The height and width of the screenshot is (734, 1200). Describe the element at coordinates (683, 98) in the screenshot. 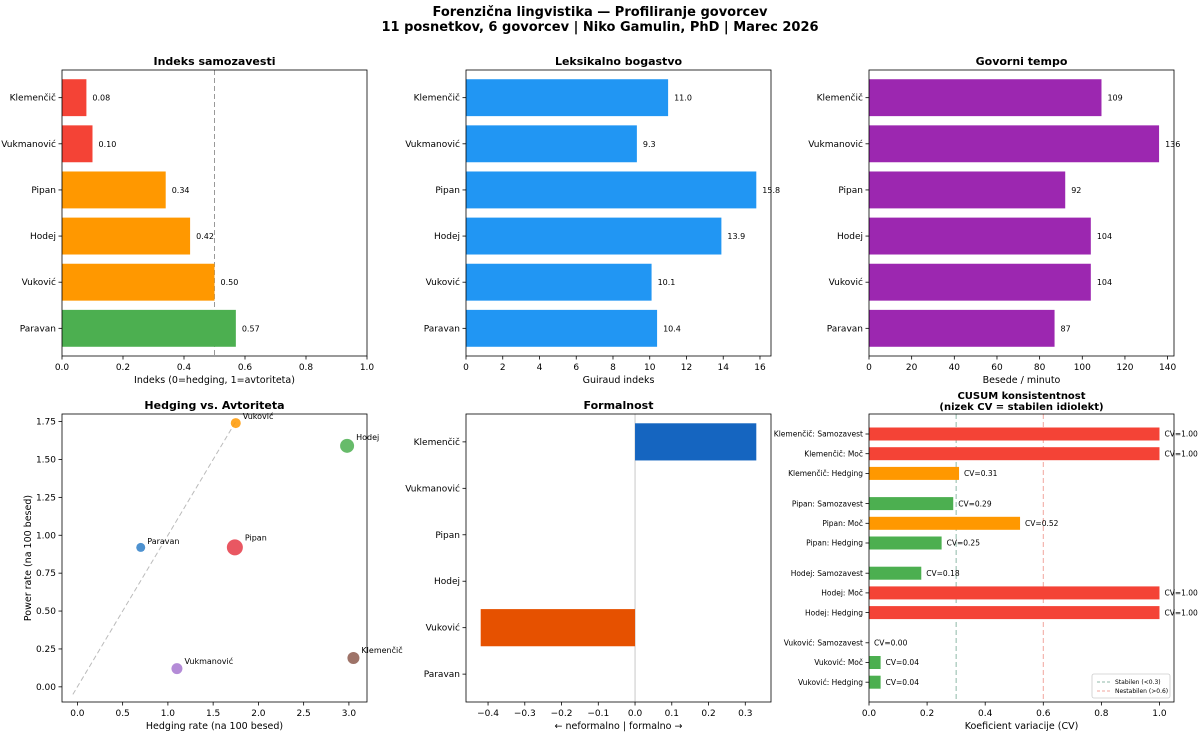

I see `lexical-value-label: 11.0` at that location.